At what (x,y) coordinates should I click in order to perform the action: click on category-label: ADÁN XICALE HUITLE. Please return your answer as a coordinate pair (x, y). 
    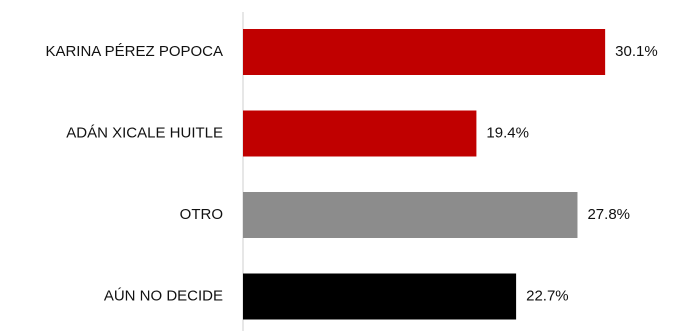
    Looking at the image, I should click on (144, 132).